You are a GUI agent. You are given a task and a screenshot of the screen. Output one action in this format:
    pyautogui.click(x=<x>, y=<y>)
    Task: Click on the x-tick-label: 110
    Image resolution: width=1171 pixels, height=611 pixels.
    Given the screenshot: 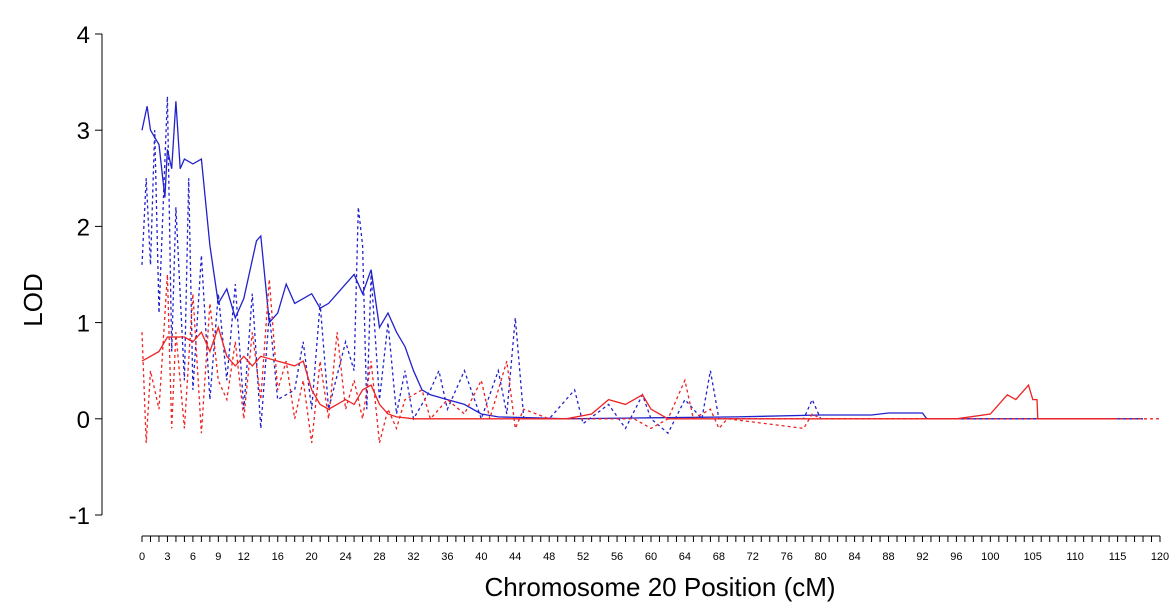 What is the action you would take?
    pyautogui.click(x=1075, y=557)
    